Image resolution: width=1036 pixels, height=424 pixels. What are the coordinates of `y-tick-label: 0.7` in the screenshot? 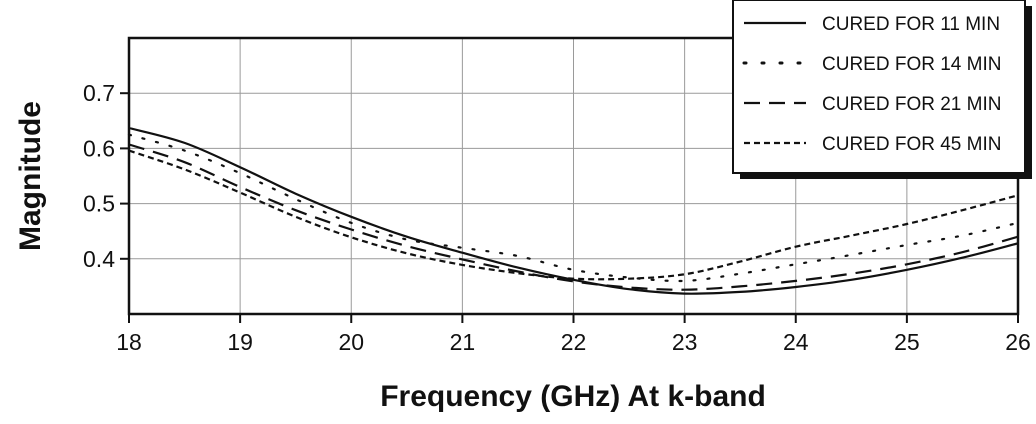 It's located at (99, 93).